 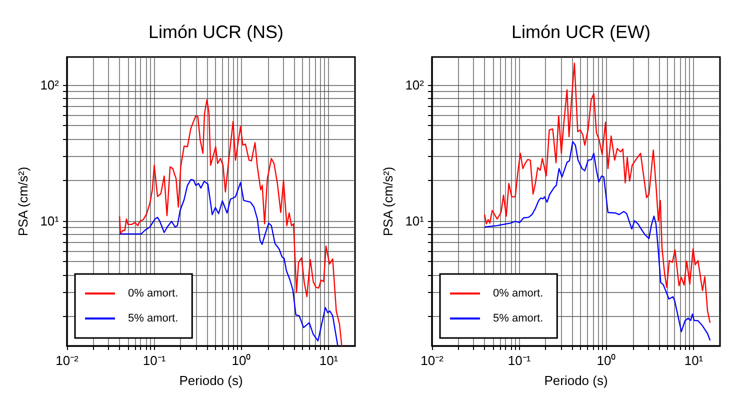 What do you see at coordinates (216, 32) in the screenshot?
I see `chart-title: Limón UCR (NS)` at bounding box center [216, 32].